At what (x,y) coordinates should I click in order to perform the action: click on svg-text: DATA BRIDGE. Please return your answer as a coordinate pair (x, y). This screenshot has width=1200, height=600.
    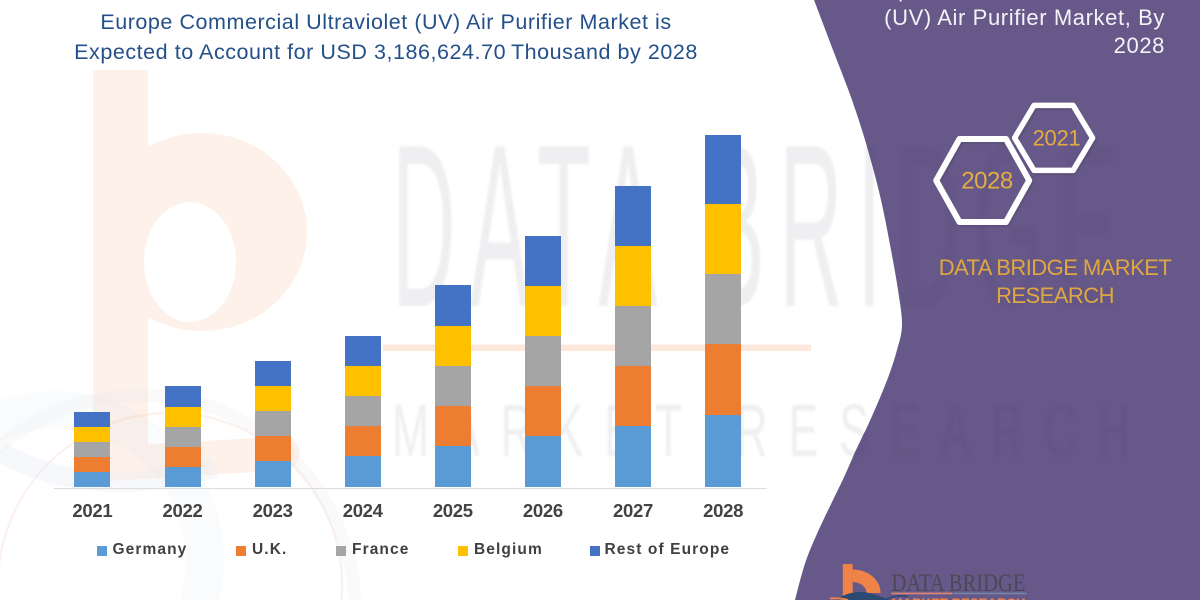
    Looking at the image, I should click on (959, 583).